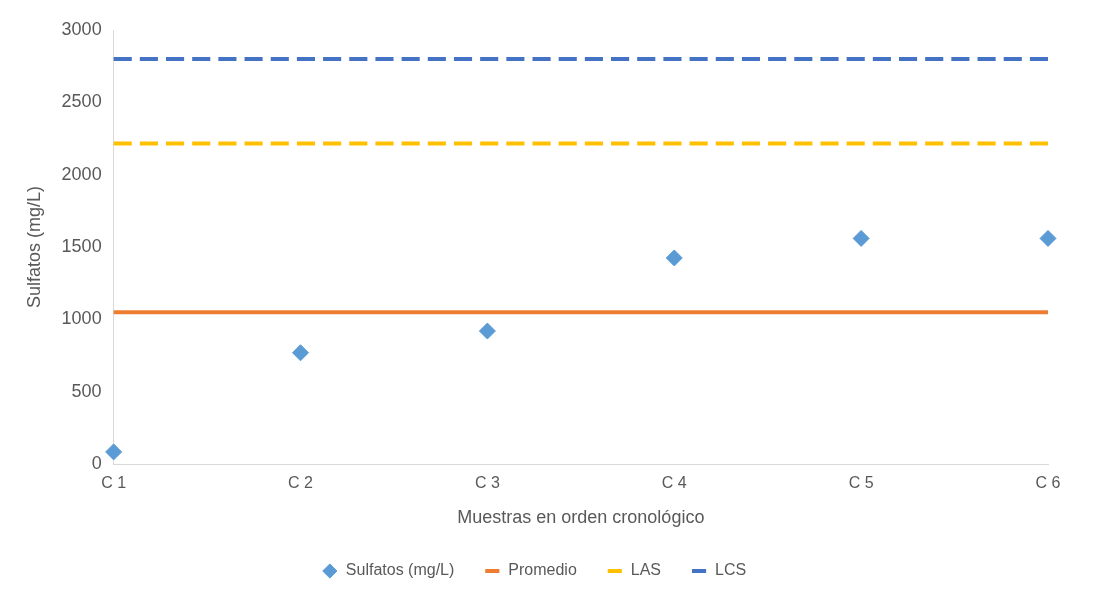 The width and height of the screenshot is (1098, 609). What do you see at coordinates (674, 483) in the screenshot?
I see `x-tick-label: C 4` at bounding box center [674, 483].